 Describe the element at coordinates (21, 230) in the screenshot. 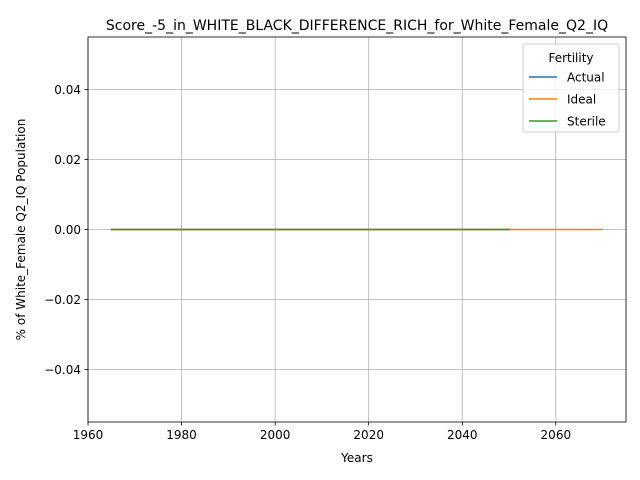

I see `y-axis-label: % of White_Female Q2_IQ Population` at that location.